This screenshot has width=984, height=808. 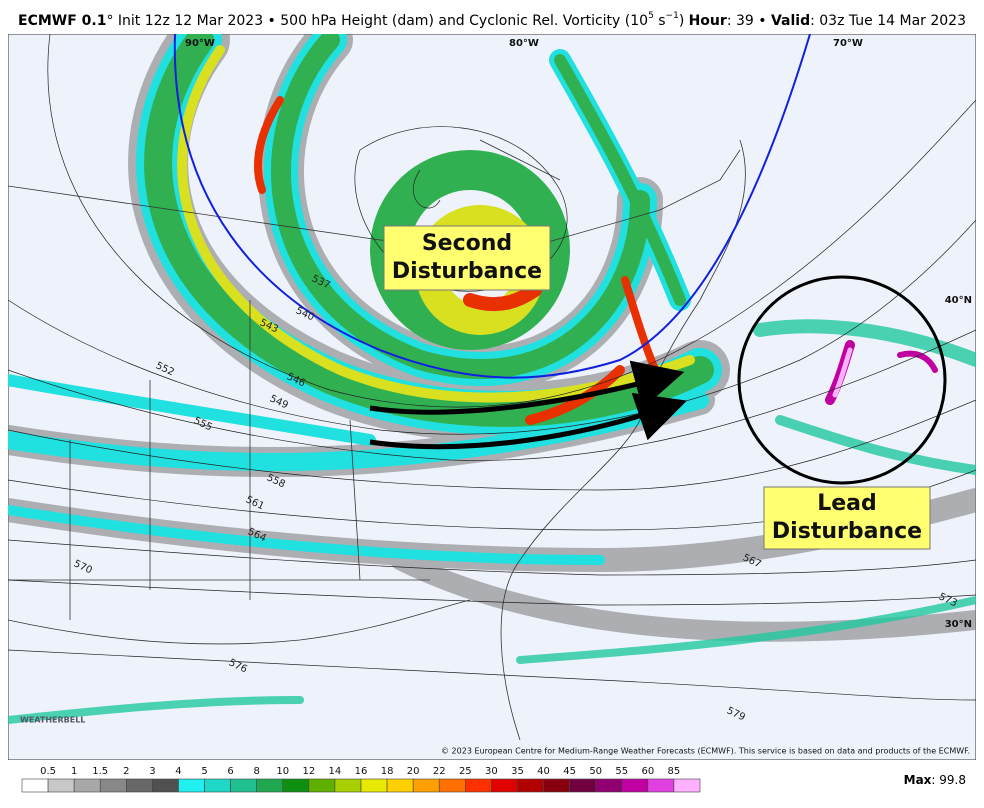 What do you see at coordinates (308, 771) in the screenshot?
I see `colorbar-label: 12` at bounding box center [308, 771].